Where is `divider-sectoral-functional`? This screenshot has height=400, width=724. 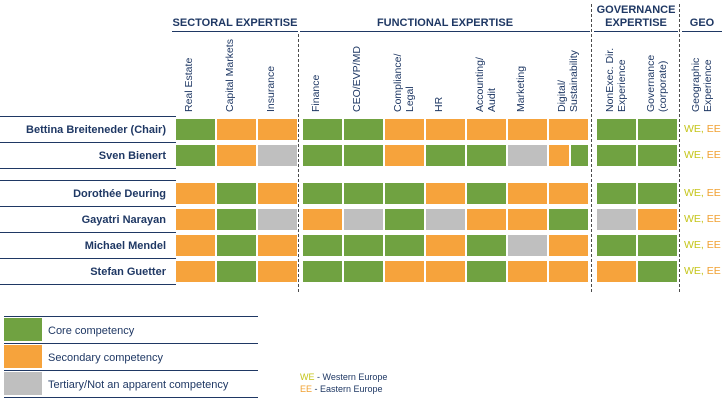 divider-sectoral-functional is located at coordinates (299, 163).